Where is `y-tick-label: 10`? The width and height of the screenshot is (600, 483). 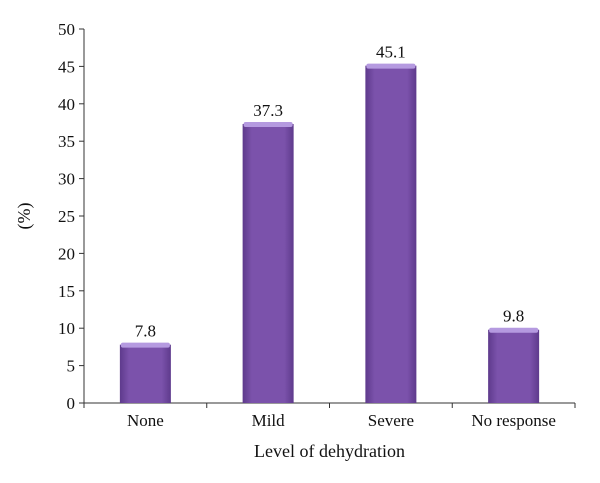 y-tick-label: 10 is located at coordinates (66, 328).